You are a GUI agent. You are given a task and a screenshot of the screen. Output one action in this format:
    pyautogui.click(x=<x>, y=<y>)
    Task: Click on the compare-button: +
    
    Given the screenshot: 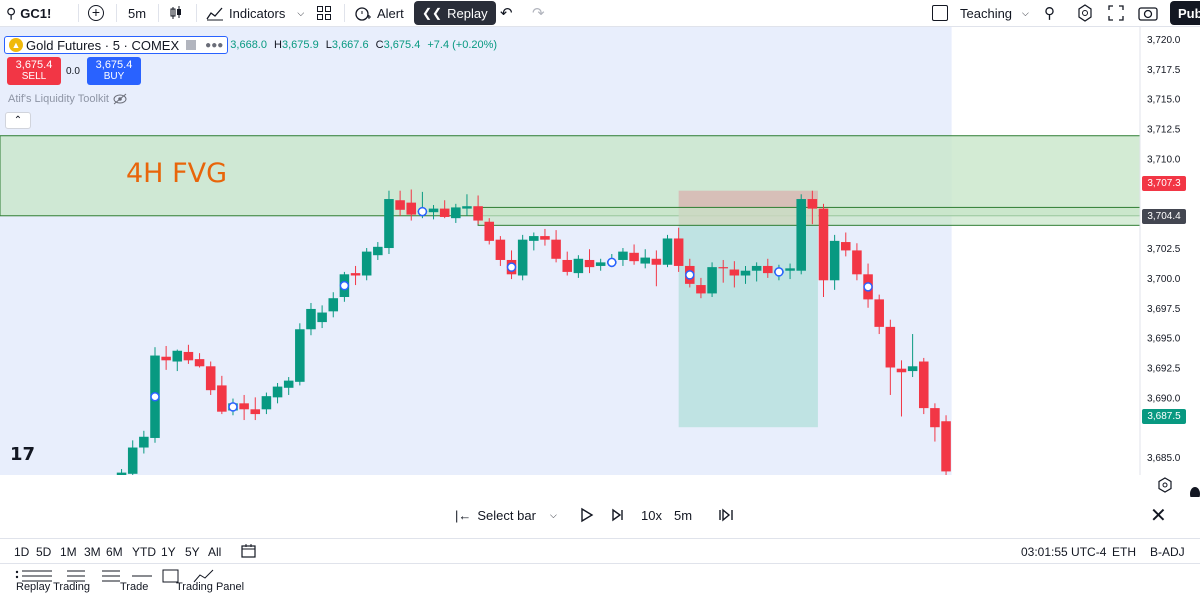 What is the action you would take?
    pyautogui.click(x=96, y=13)
    